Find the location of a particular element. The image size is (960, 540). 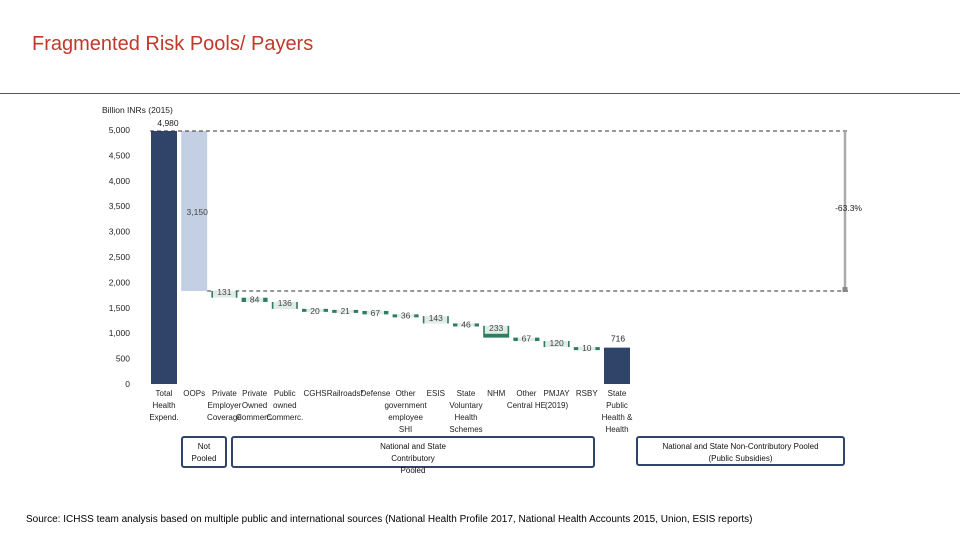

value-label: 46 is located at coordinates (466, 324).